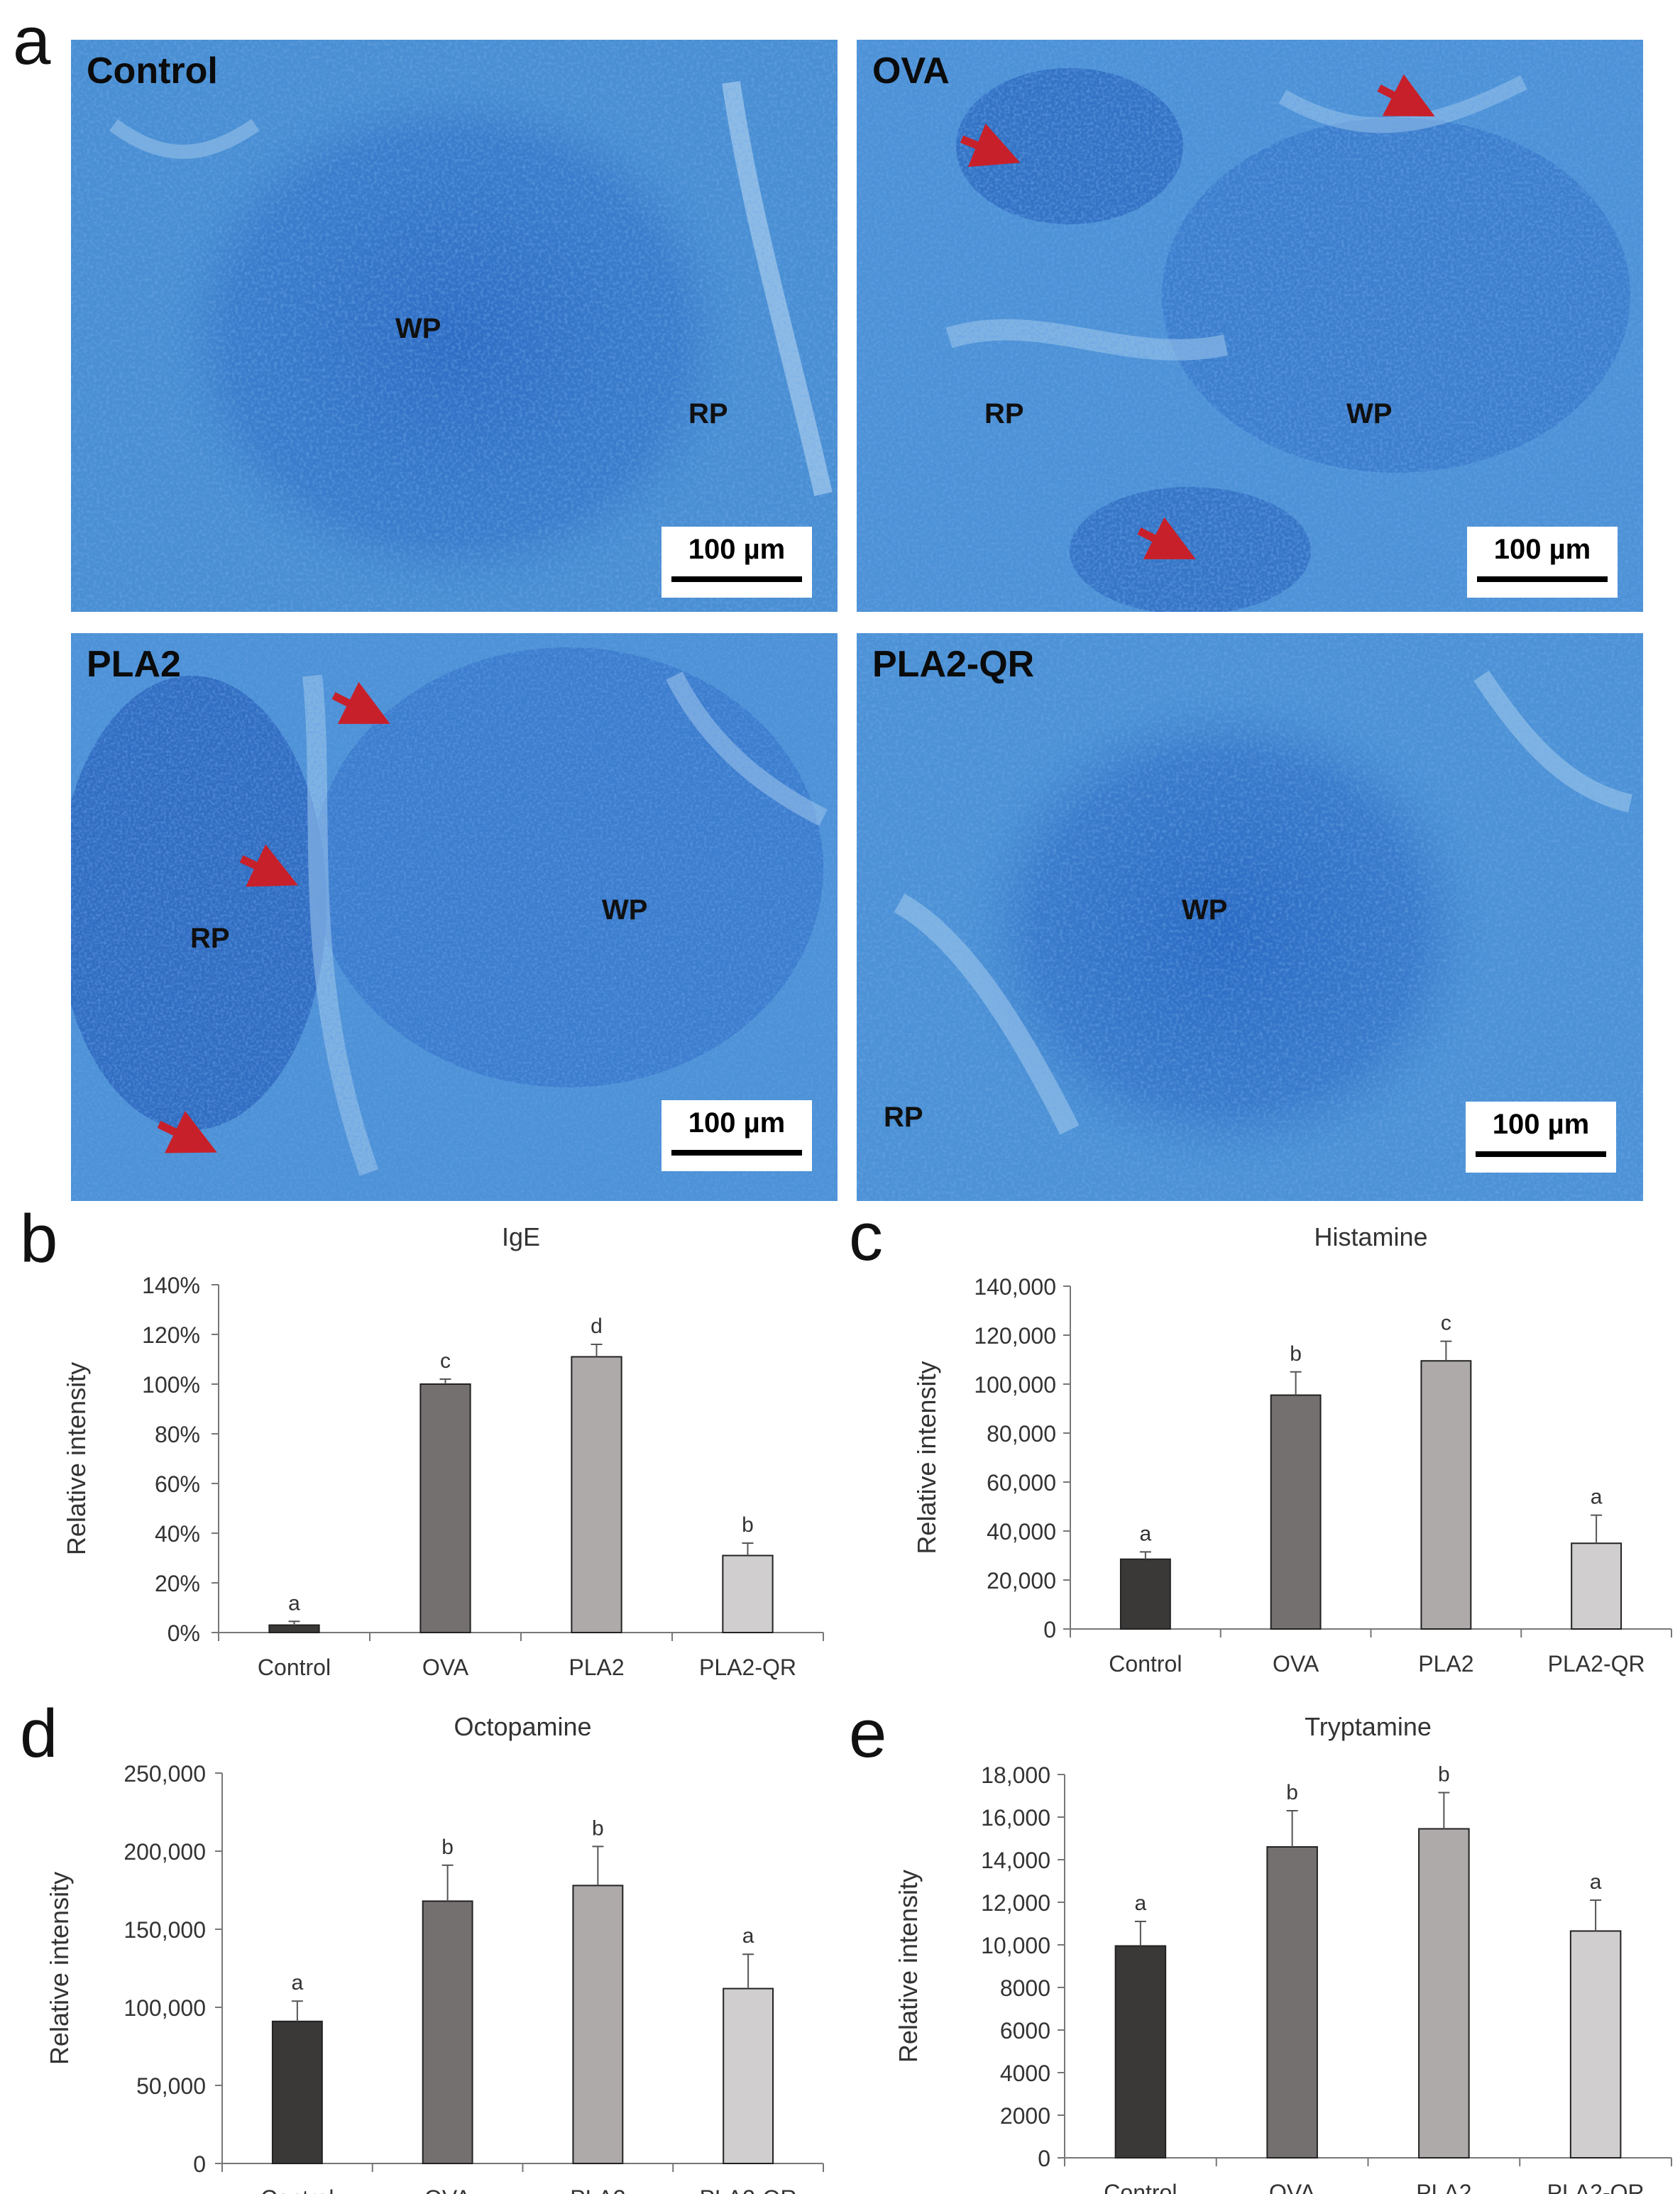 The image size is (1680, 2194). Describe the element at coordinates (39, 1734) in the screenshot. I see `panel-letter-d: d` at that location.